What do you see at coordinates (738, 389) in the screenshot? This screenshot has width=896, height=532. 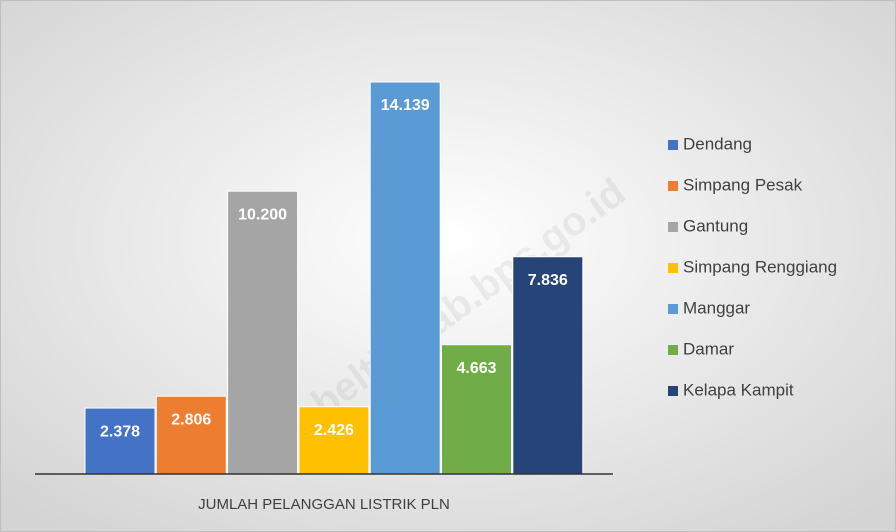 I see `legend-label: Kelapa Kampit` at bounding box center [738, 389].